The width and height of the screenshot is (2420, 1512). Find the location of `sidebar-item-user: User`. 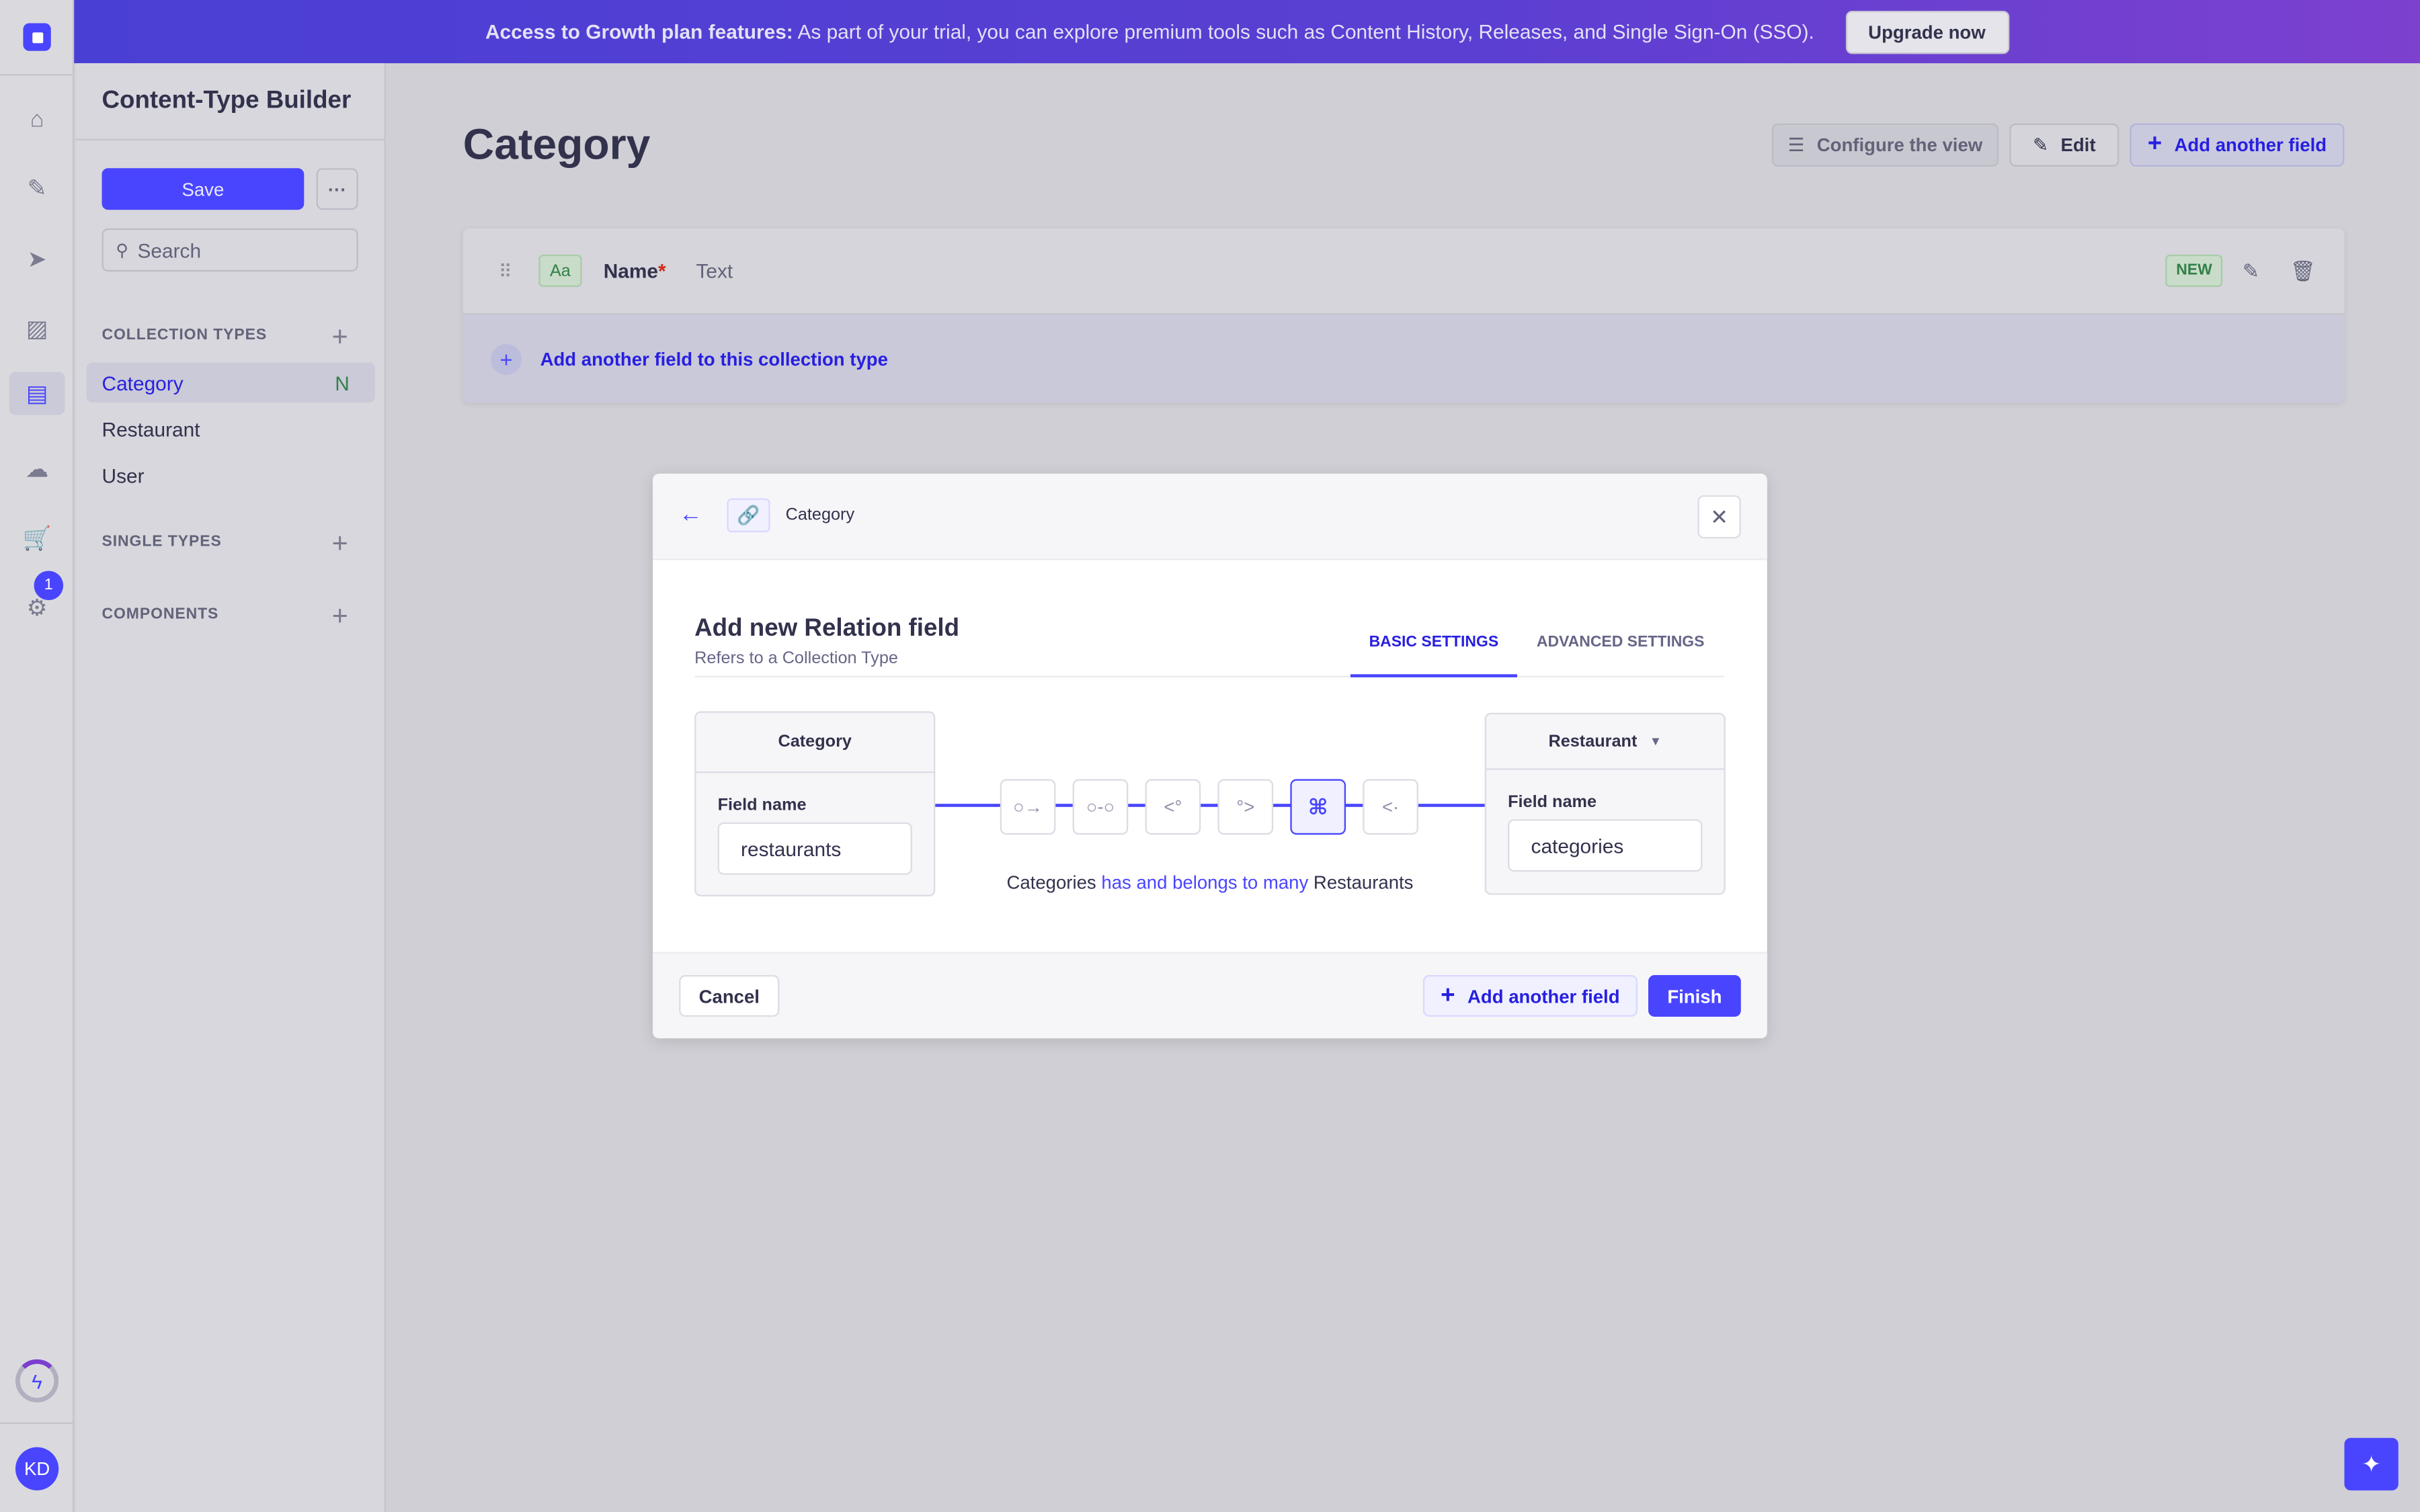

sidebar-item-user: User is located at coordinates (124, 476).